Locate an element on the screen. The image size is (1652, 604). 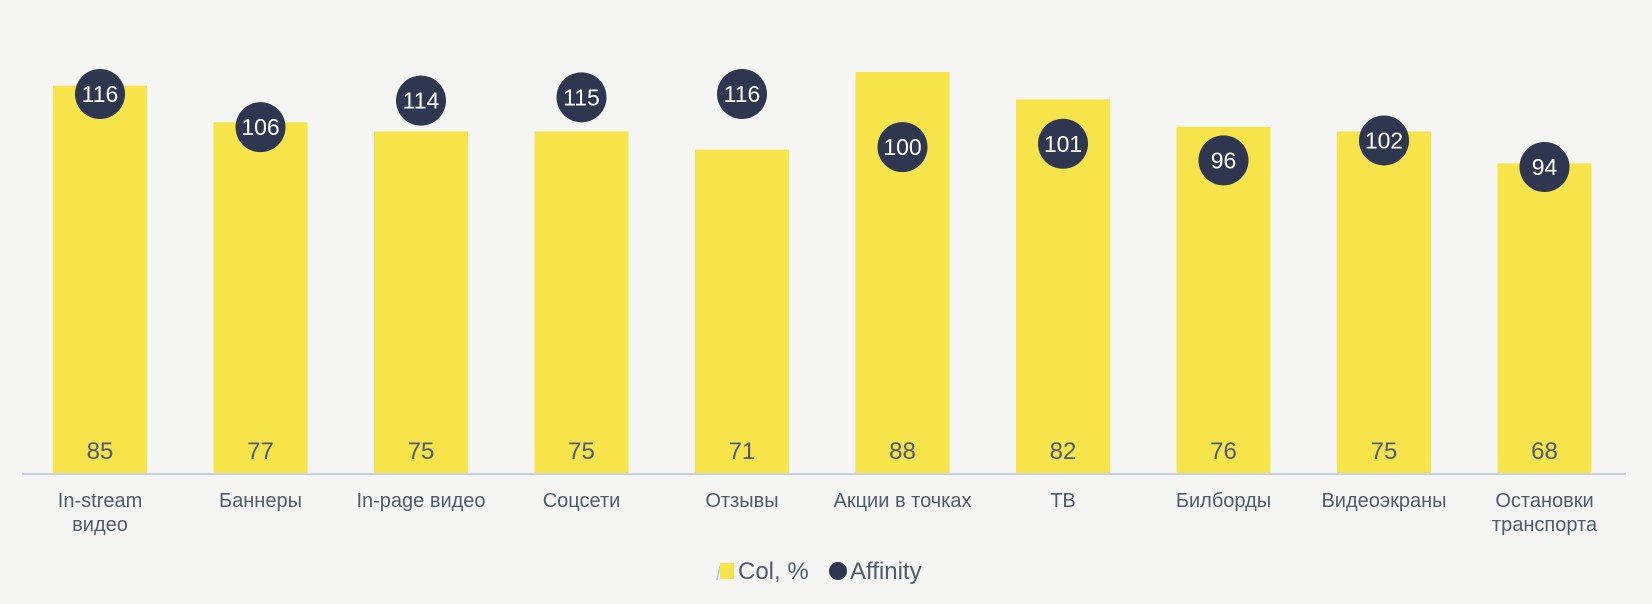
category-label: Билборды is located at coordinates (1223, 501).